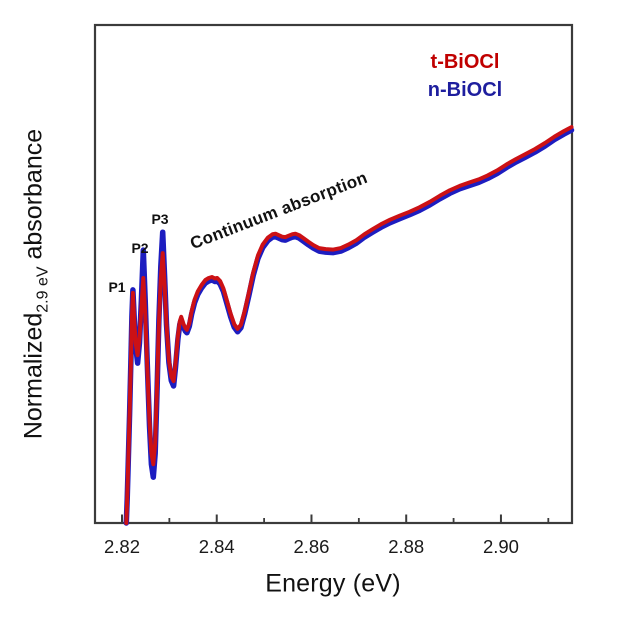 This screenshot has width=622, height=623. What do you see at coordinates (333, 583) in the screenshot?
I see `x-axis-label: Energy (eV)` at bounding box center [333, 583].